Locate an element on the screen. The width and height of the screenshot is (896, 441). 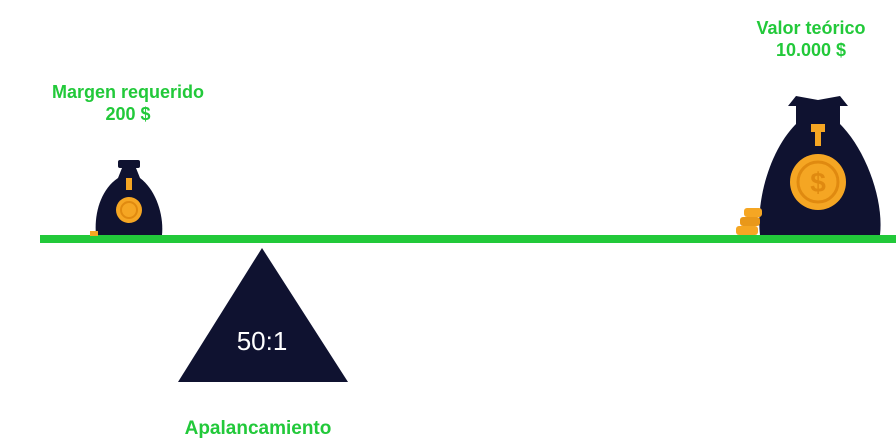
notional-amount: 10.000 $ is located at coordinates (811, 49).